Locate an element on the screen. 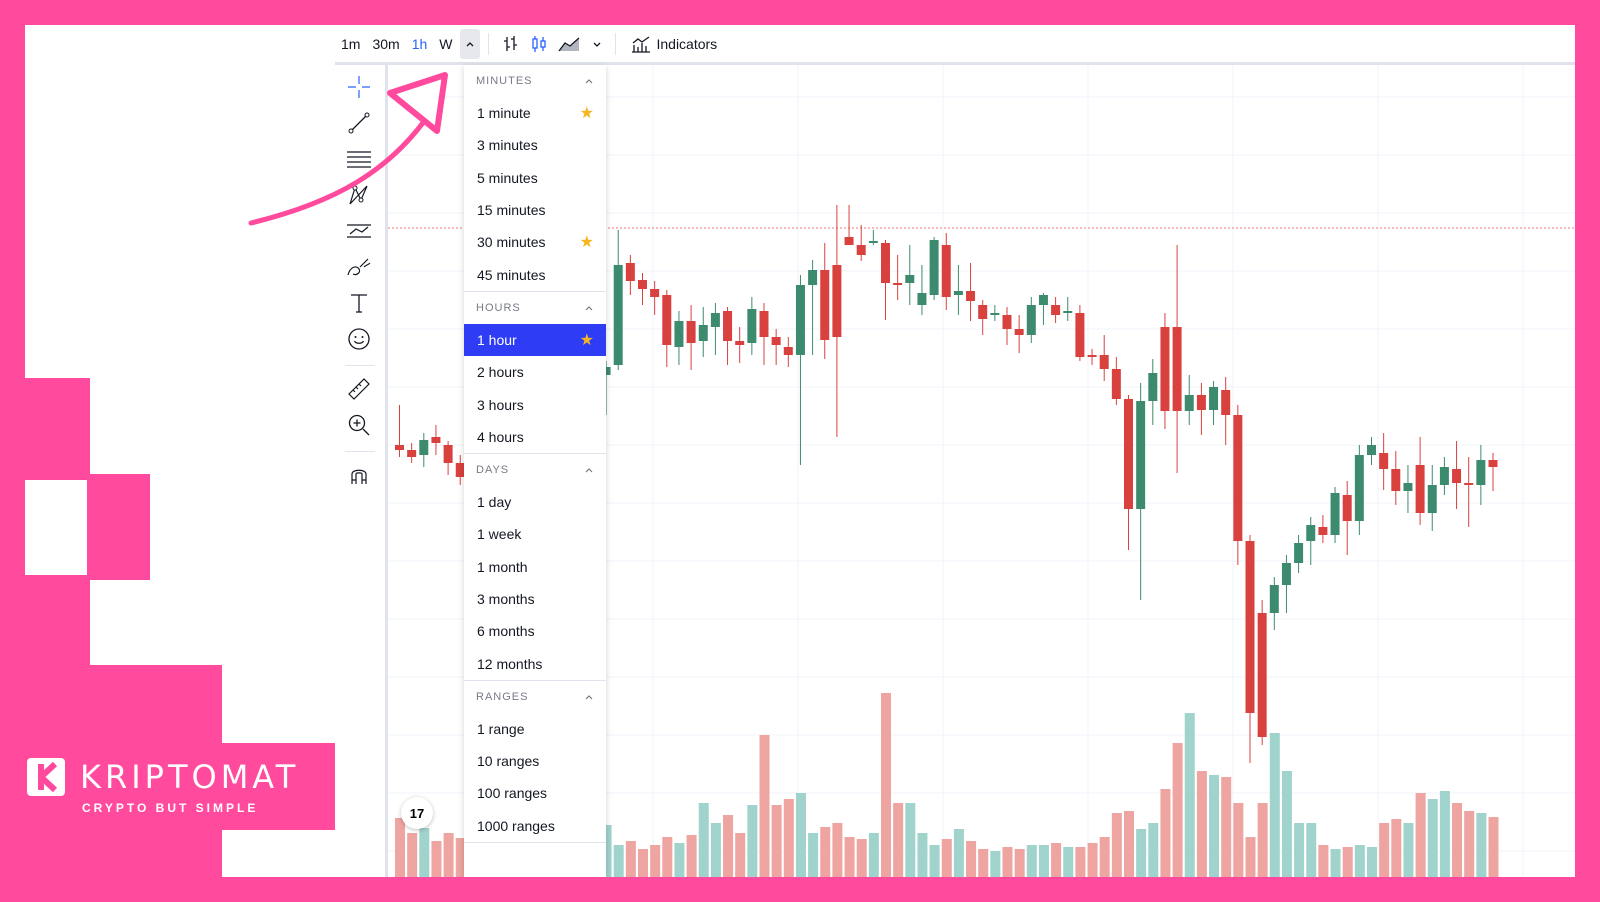 This screenshot has height=902, width=1600. interval-option: 1 minute ★ is located at coordinates (535, 113).